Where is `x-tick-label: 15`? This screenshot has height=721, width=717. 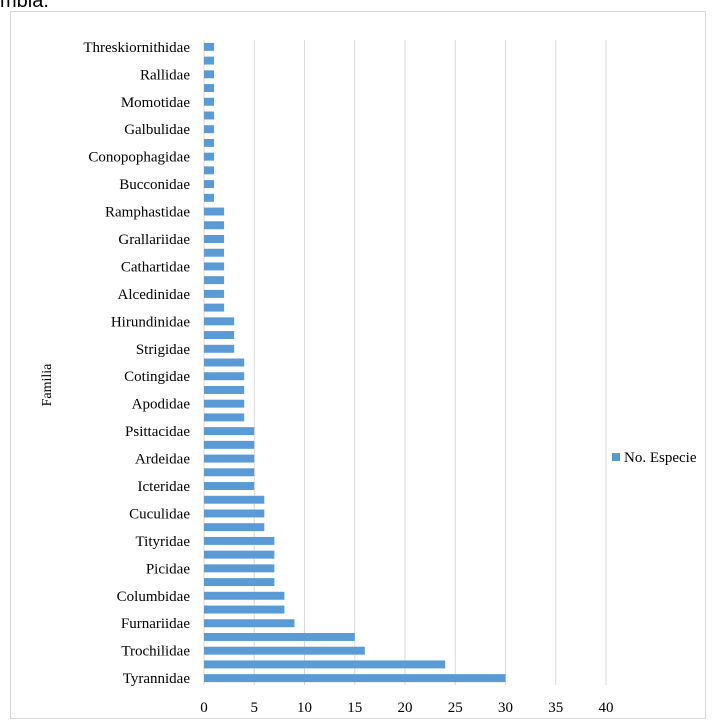
x-tick-label: 15 is located at coordinates (354, 708).